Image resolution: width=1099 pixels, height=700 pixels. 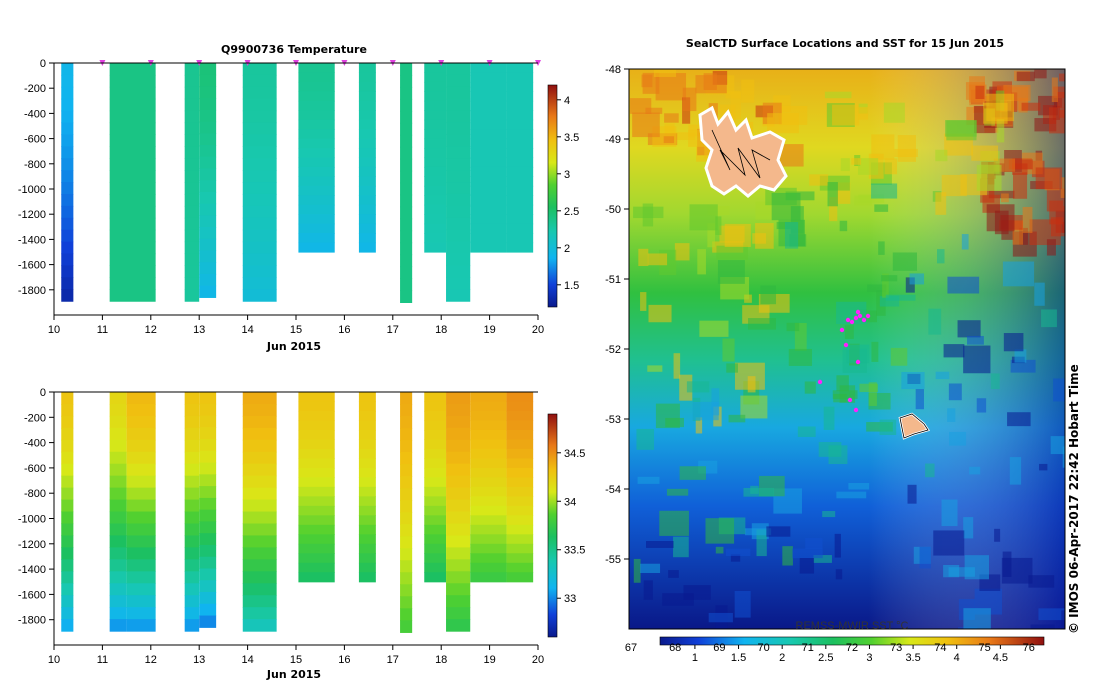 I want to click on sst-celsius-label: 4.5, so click(x=1000, y=658).